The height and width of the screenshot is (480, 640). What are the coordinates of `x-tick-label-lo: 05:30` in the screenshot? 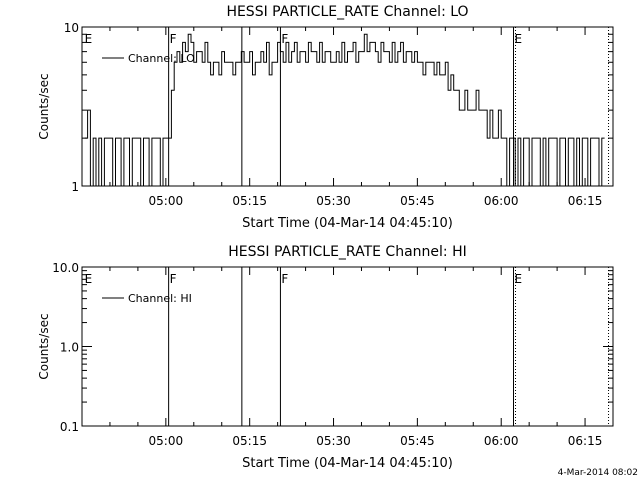 It's located at (333, 201).